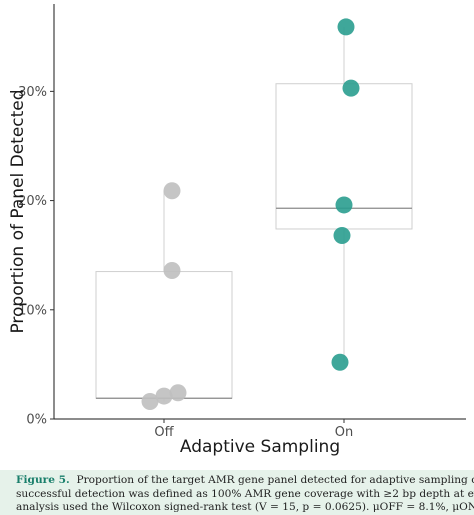 This screenshot has width=474, height=515. Describe the element at coordinates (32, 201) in the screenshot. I see `y-tick-label: 20%` at that location.